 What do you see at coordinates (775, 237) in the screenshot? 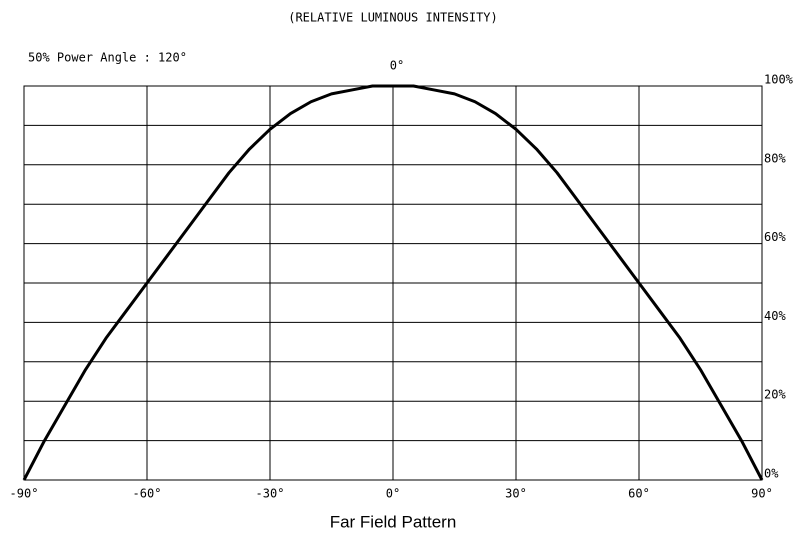
I see `y-tick-label: 60%` at bounding box center [775, 237].